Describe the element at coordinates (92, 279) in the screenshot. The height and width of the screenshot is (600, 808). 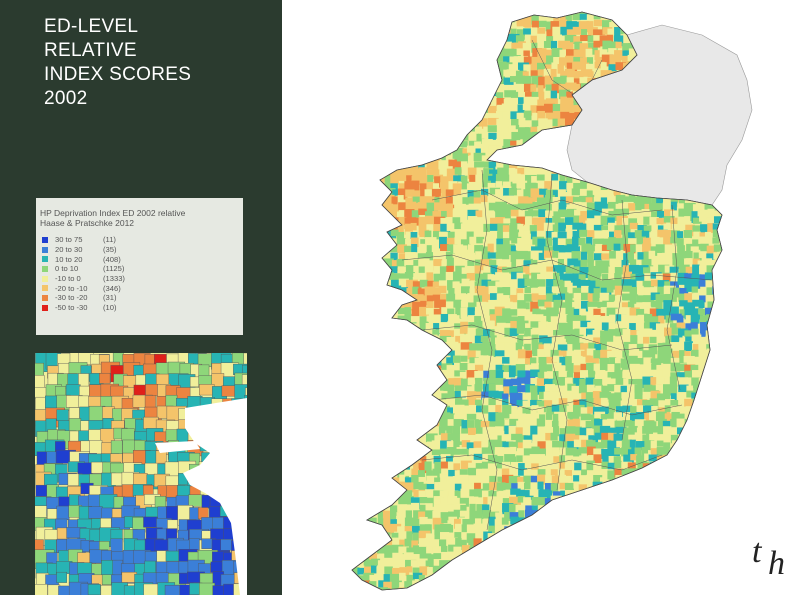
I see `legend-item: -10 to 0(1333)` at that location.